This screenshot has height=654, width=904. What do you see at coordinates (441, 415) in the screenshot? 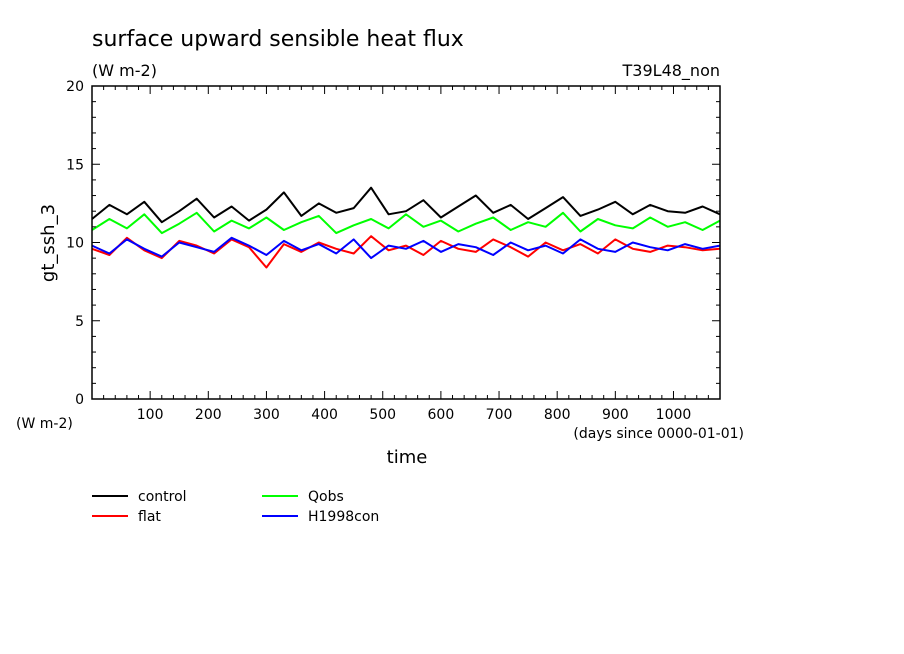
I see `x-tick-label: 600` at bounding box center [441, 415].